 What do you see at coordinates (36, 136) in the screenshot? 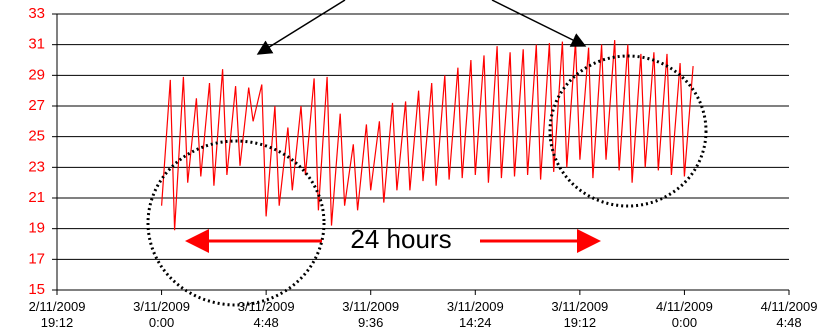
I see `y-tick-label: 25` at bounding box center [36, 136].